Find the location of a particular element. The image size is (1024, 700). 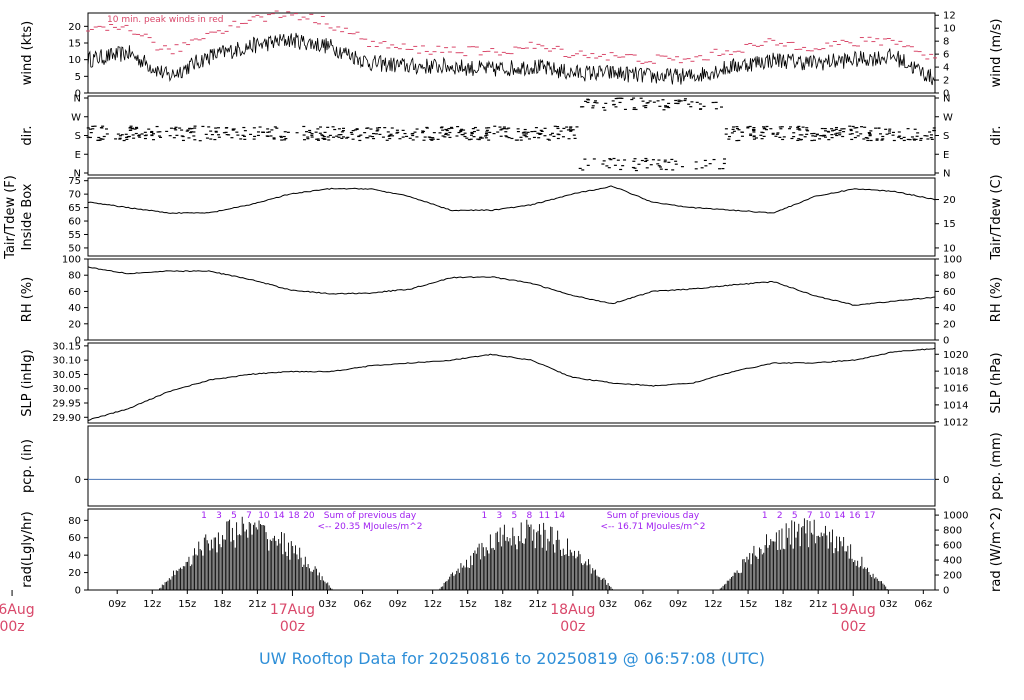

date-label: 17Aug is located at coordinates (292, 610).